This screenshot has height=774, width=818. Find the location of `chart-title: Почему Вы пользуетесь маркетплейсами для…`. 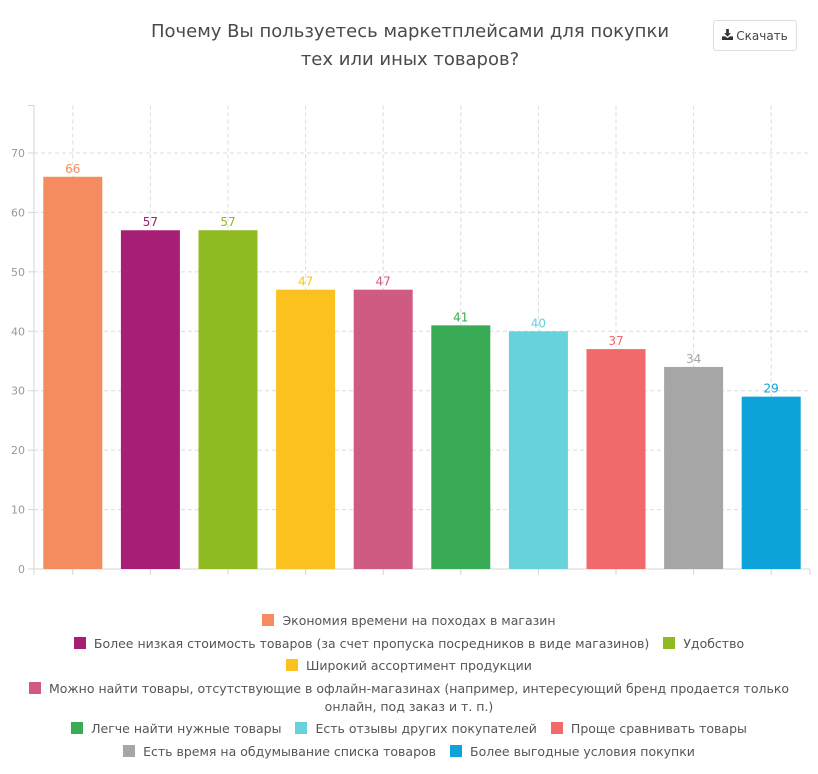

chart-title: Почему Вы пользуетесь маркетплейсами для… is located at coordinates (410, 46).